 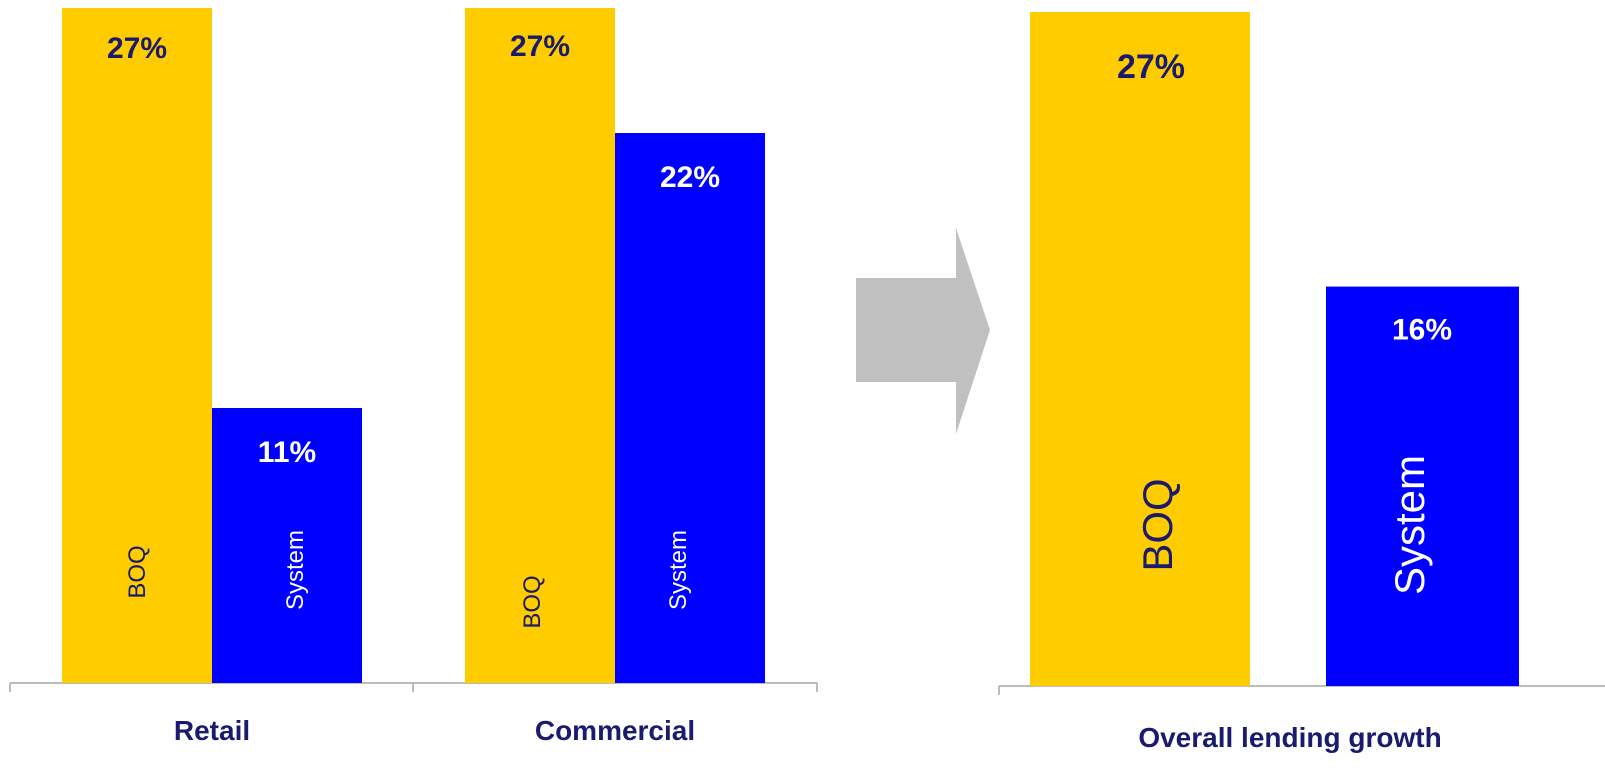 I want to click on value-label-overall-system: 16%, so click(x=1422, y=330).